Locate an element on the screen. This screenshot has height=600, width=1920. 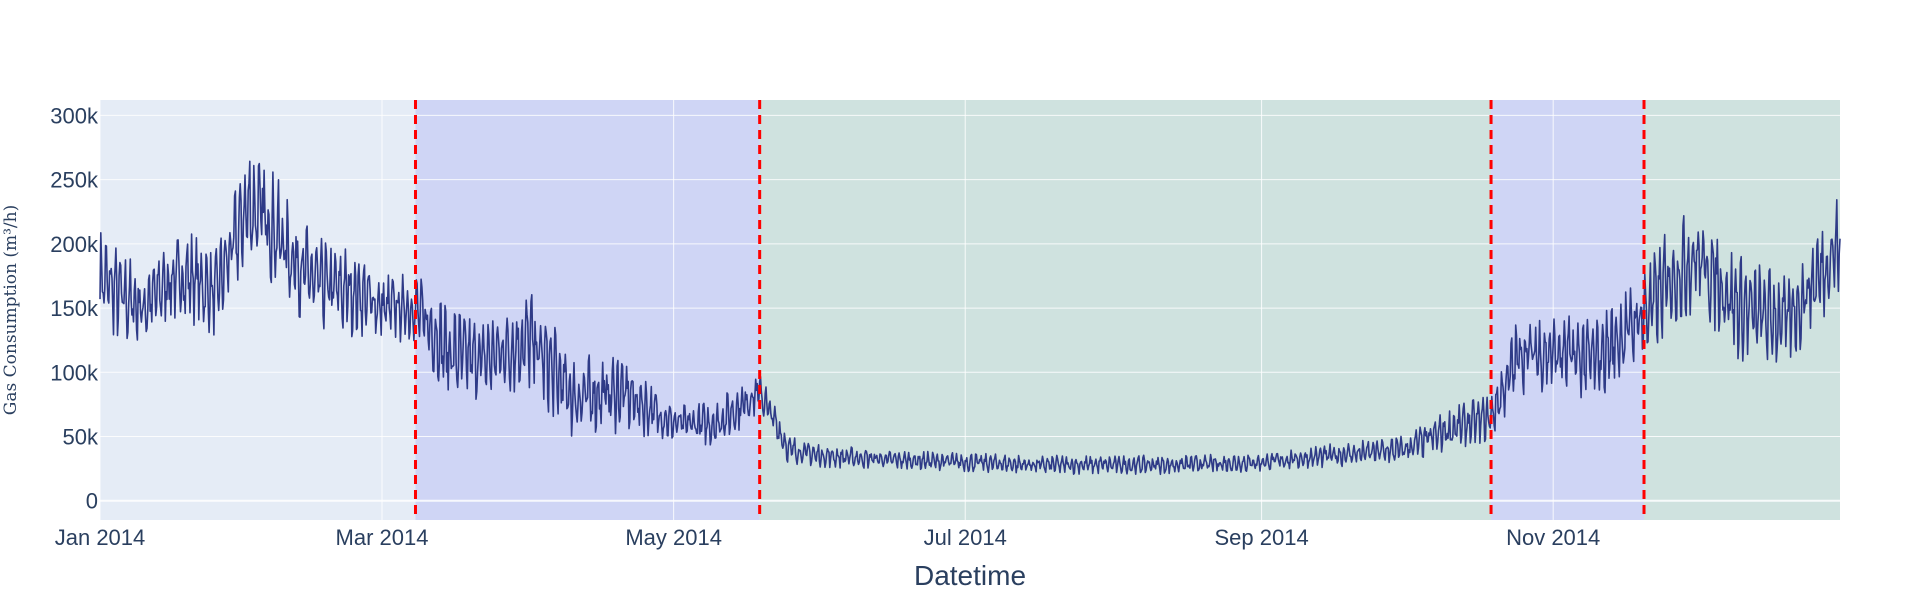
x-tick-label: Nov 2014 is located at coordinates (1553, 537).